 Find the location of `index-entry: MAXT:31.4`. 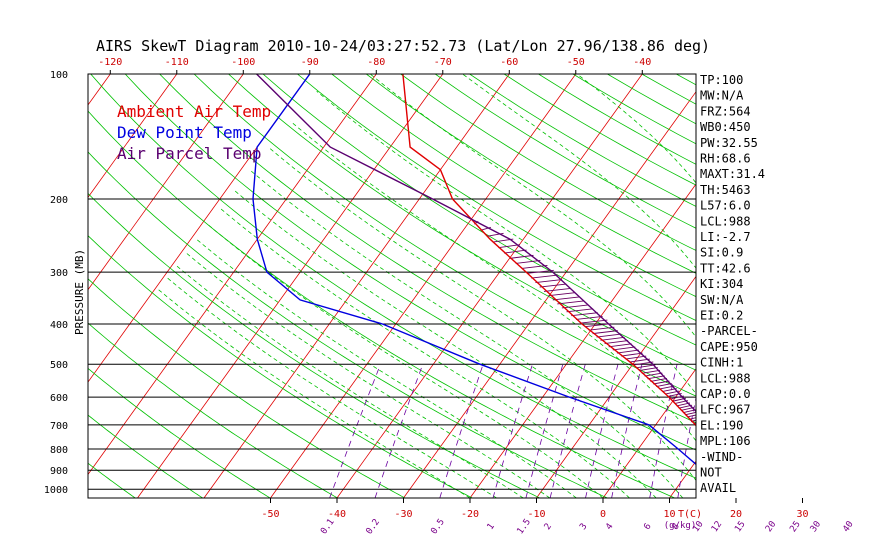

index-entry: MAXT:31.4 is located at coordinates (732, 174).